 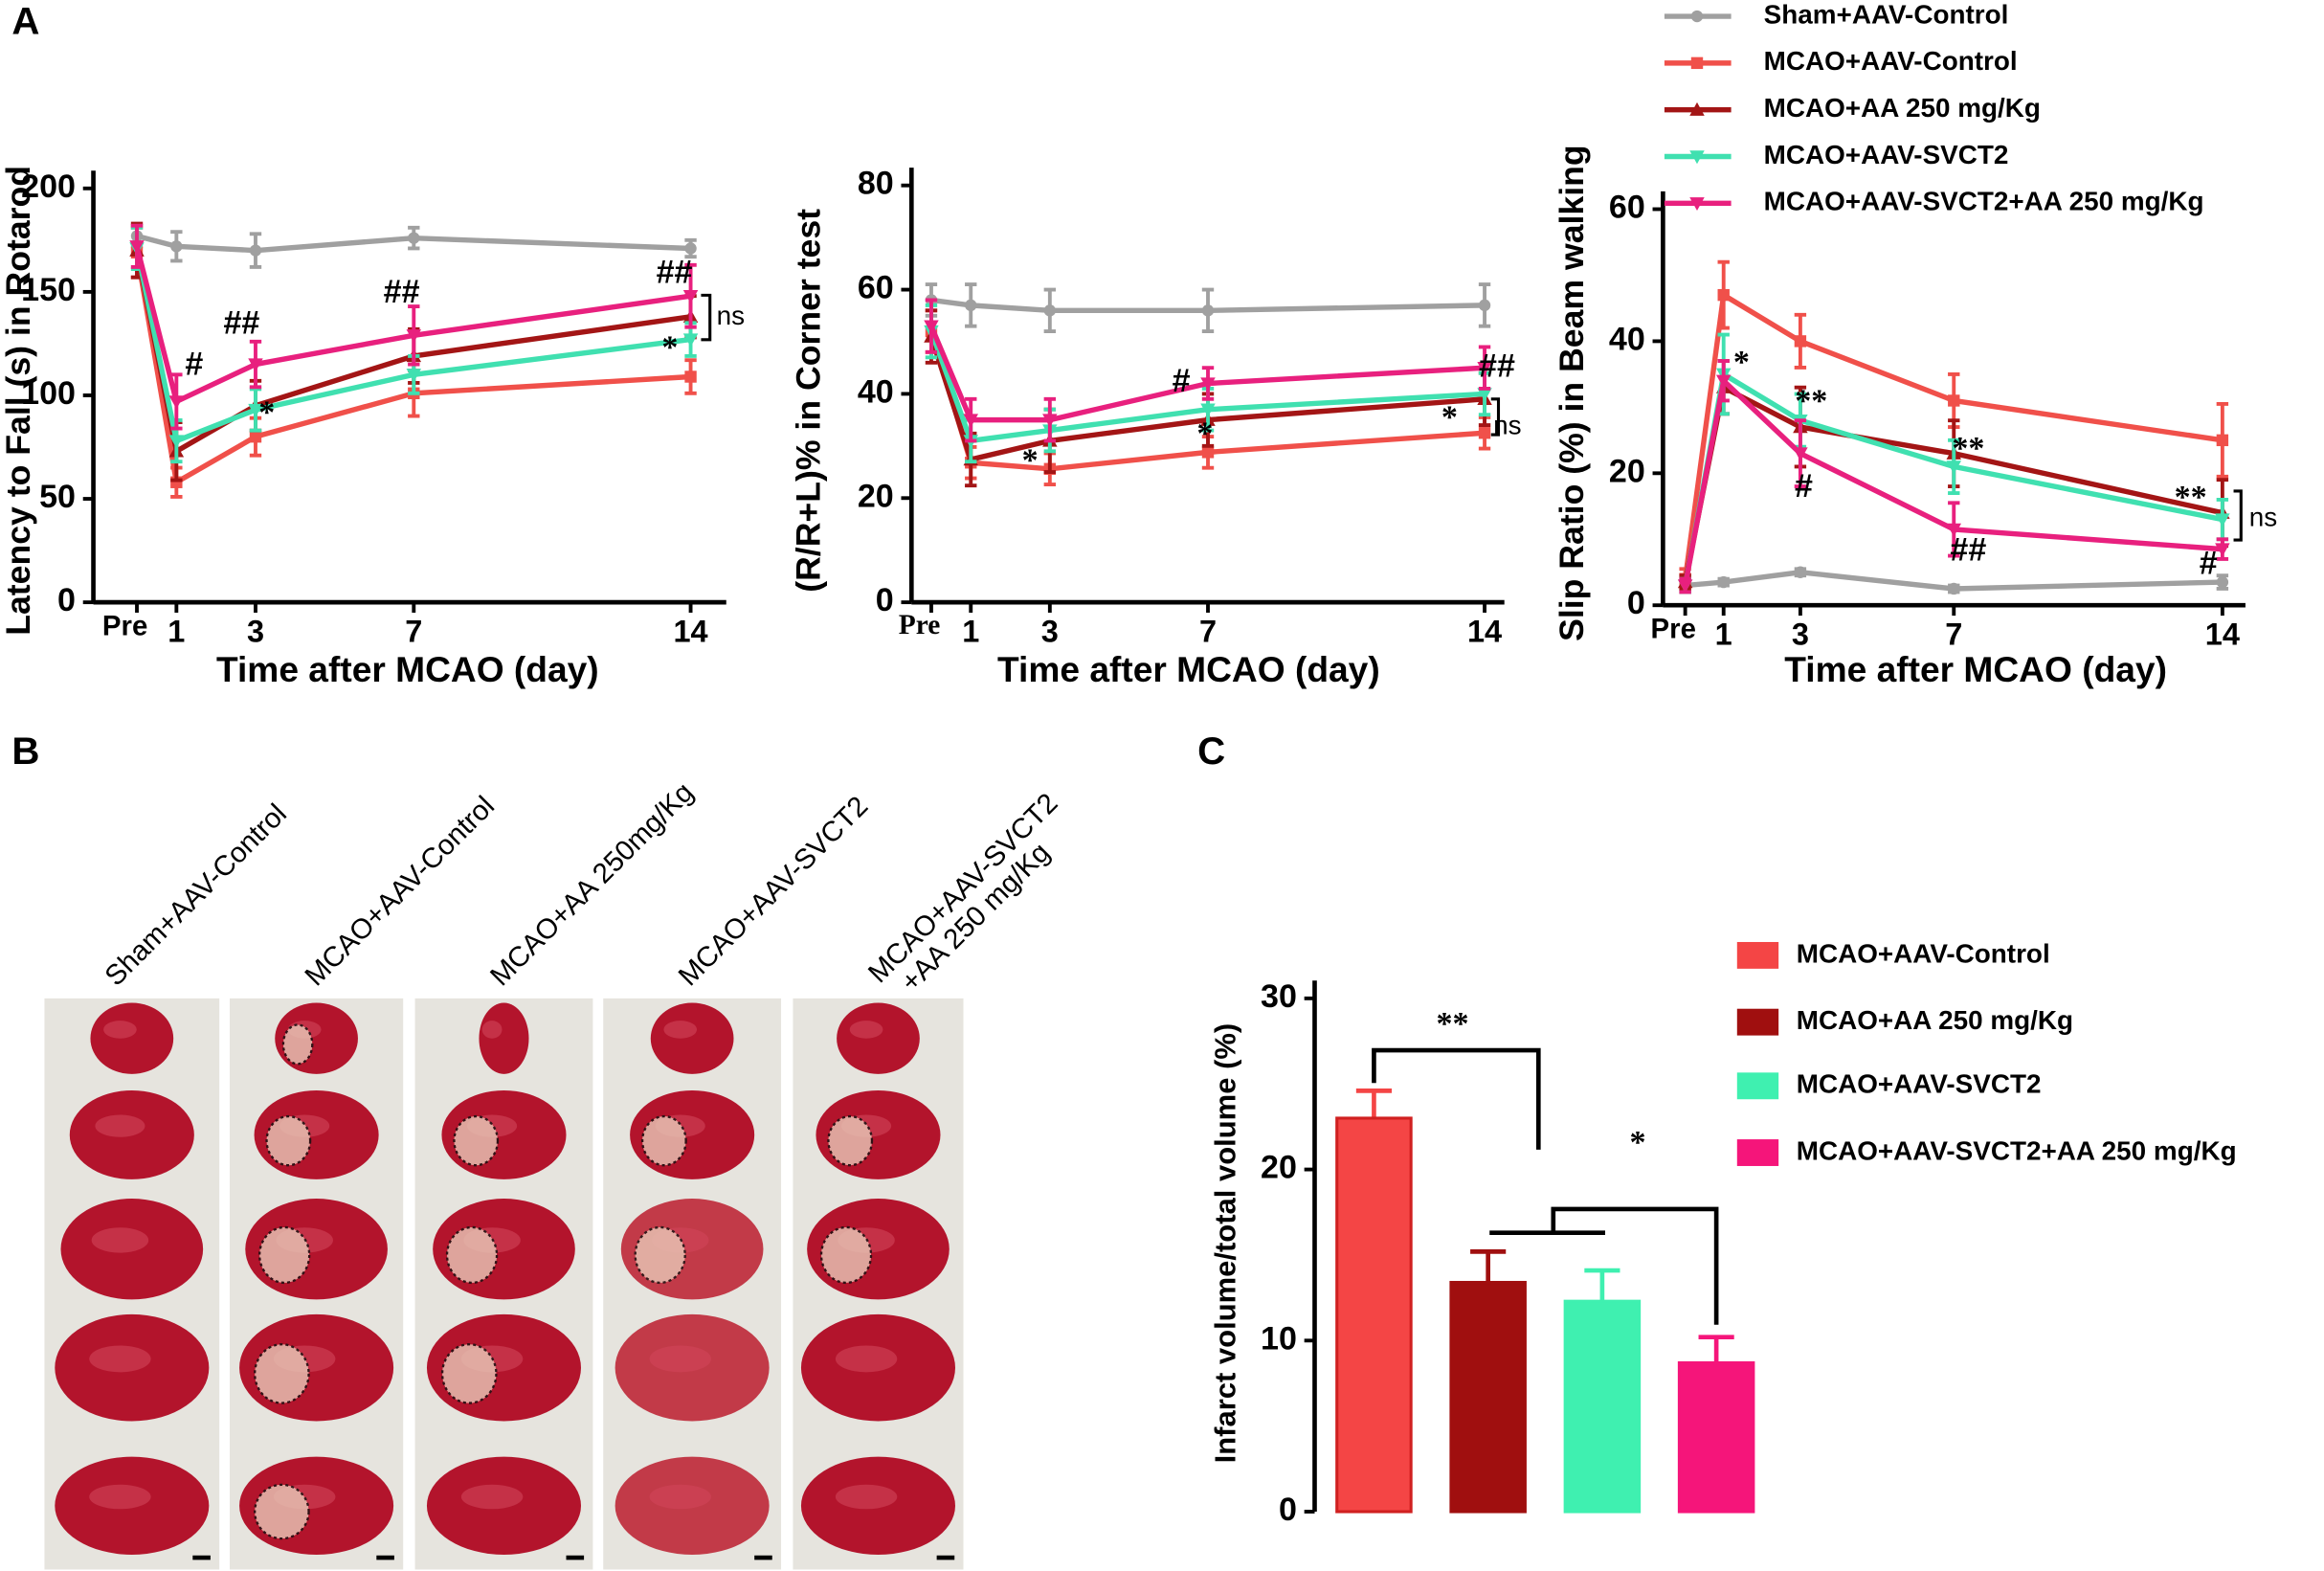 I want to click on y-axis-label: Slip Ratio (%) in Beam walking, so click(x=1572, y=393).